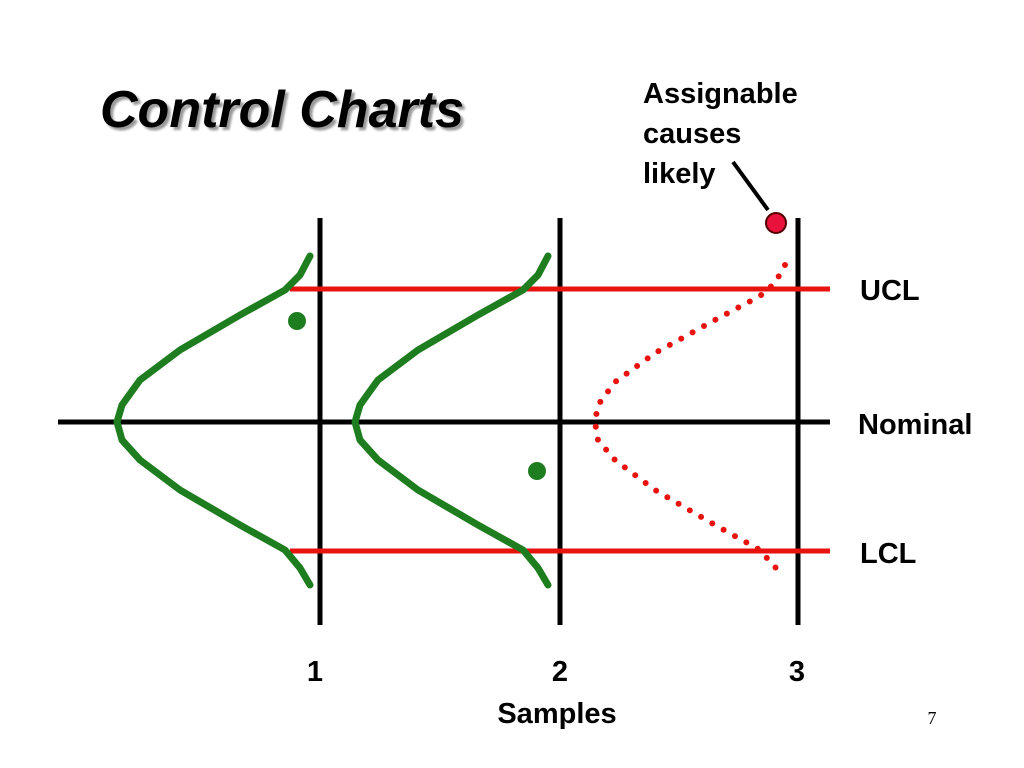  I want to click on shifted-distribution, so click(689, 418).